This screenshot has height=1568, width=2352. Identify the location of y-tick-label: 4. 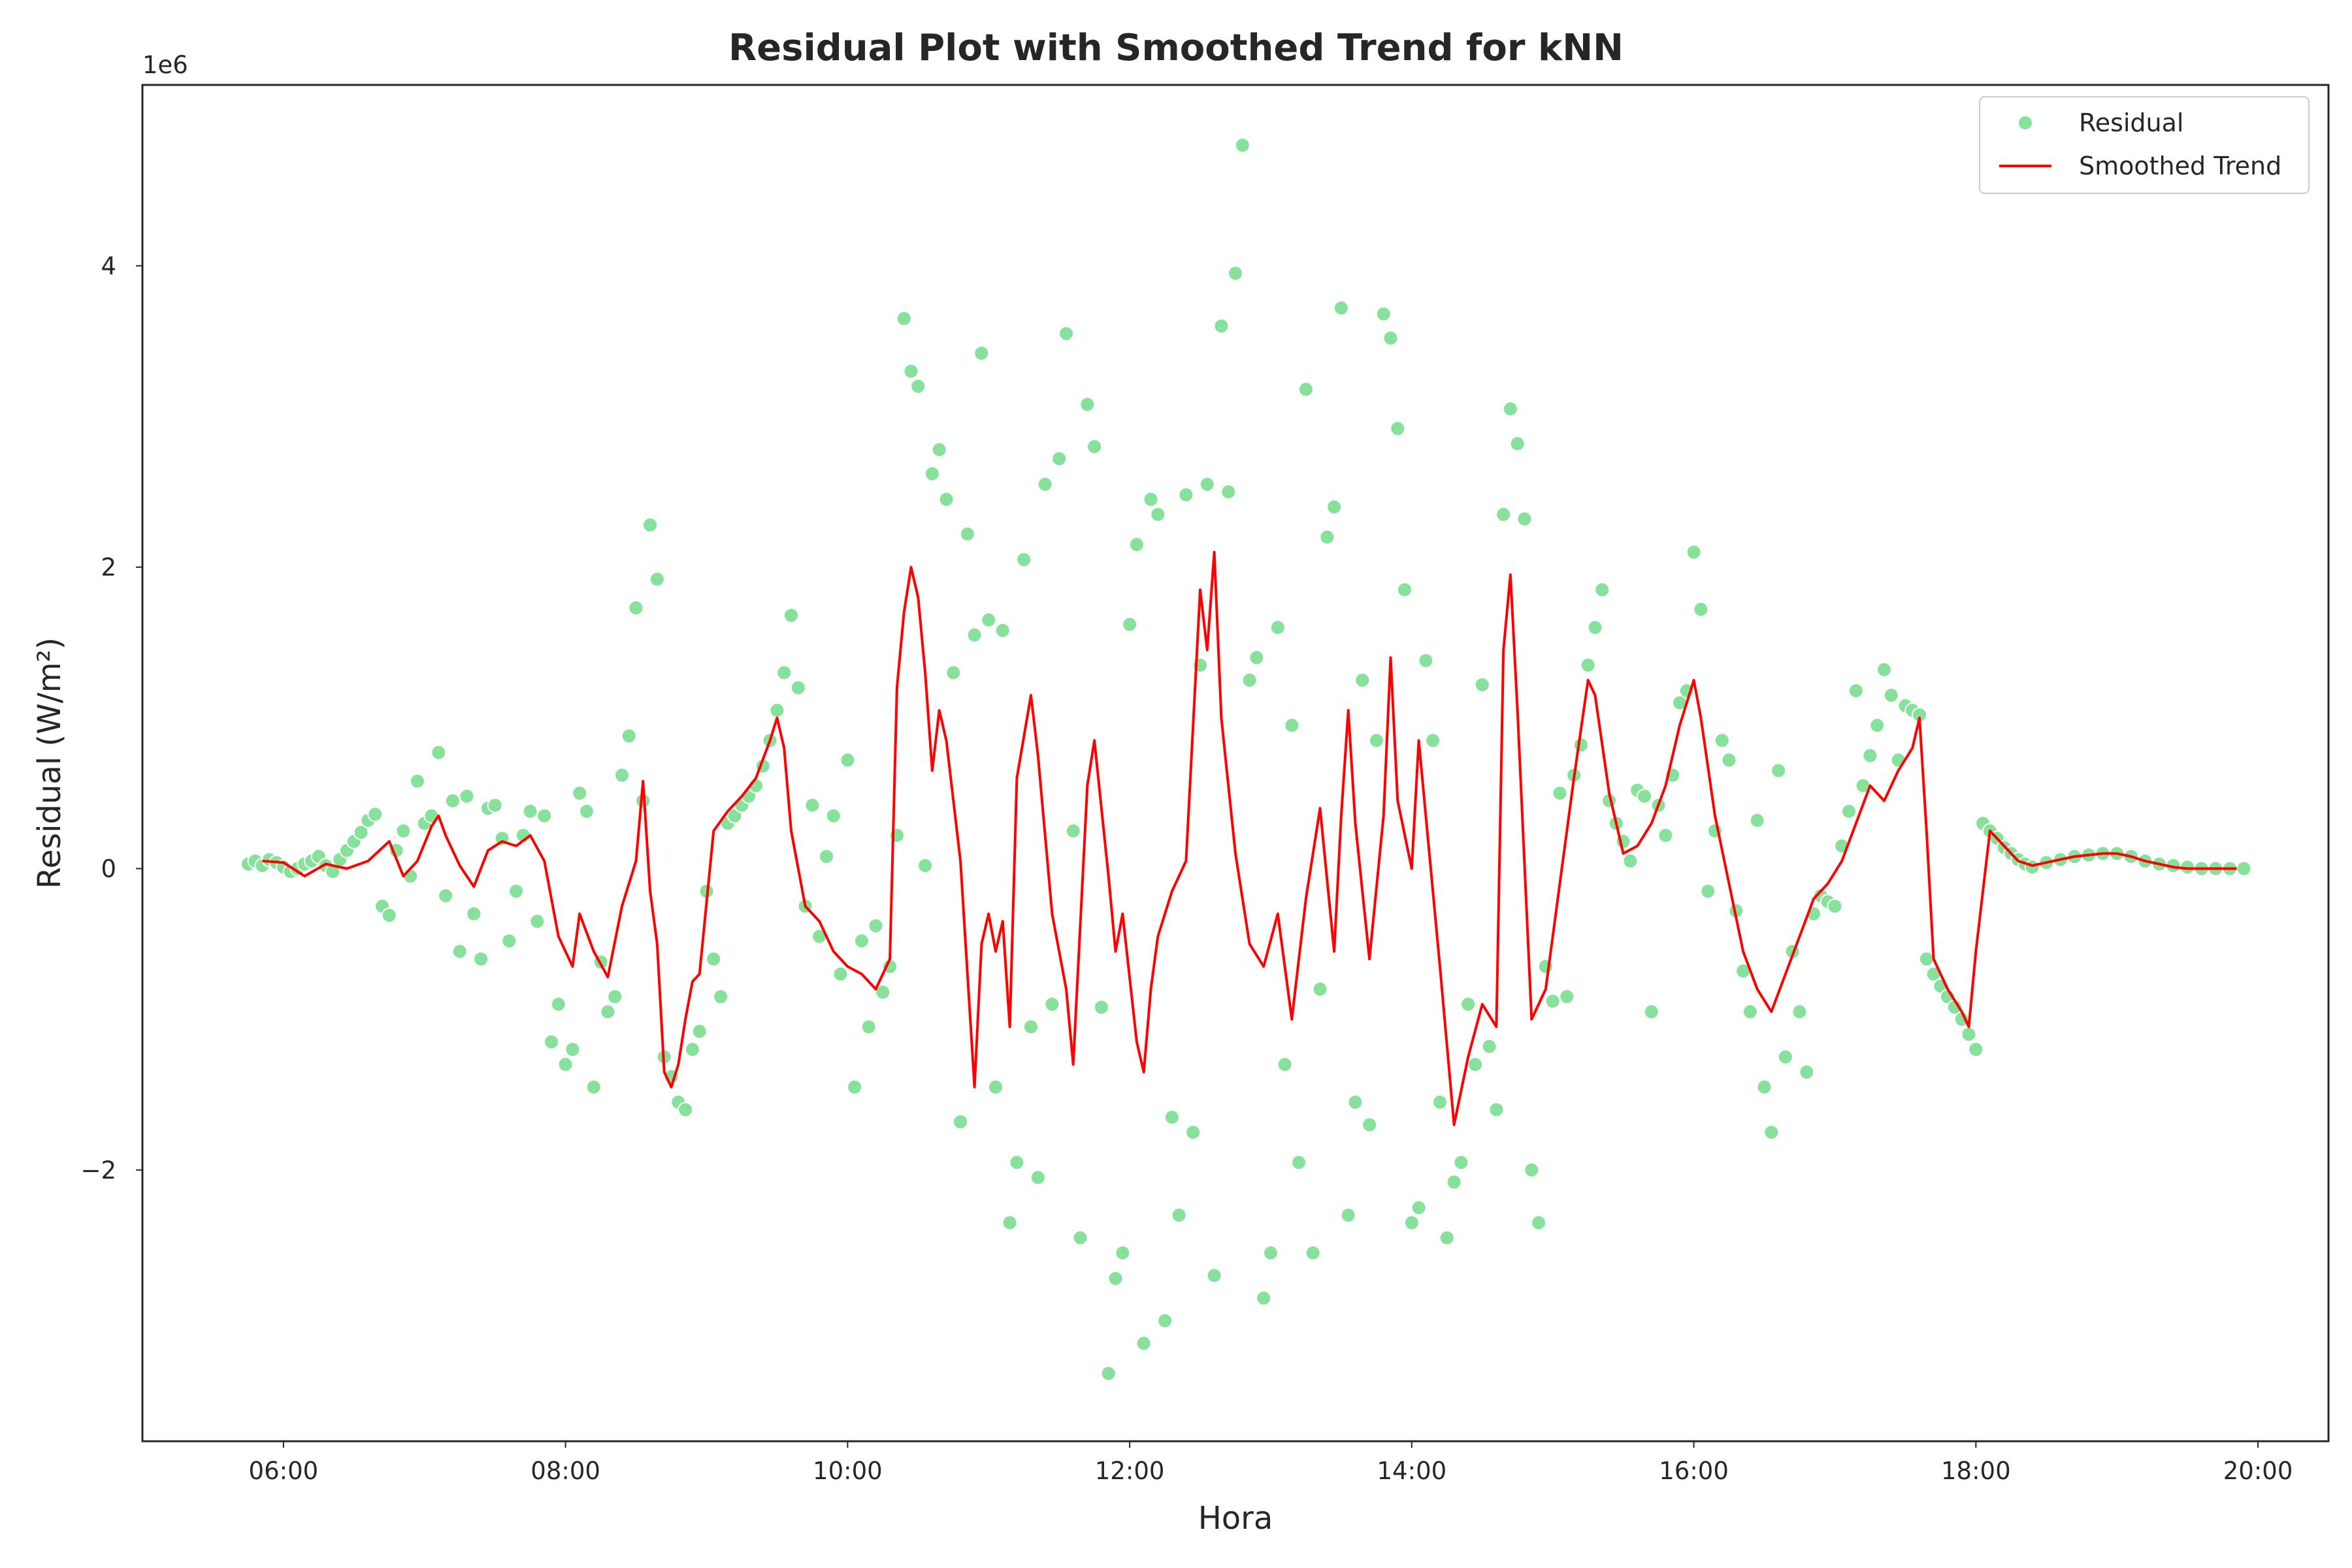
(108, 266).